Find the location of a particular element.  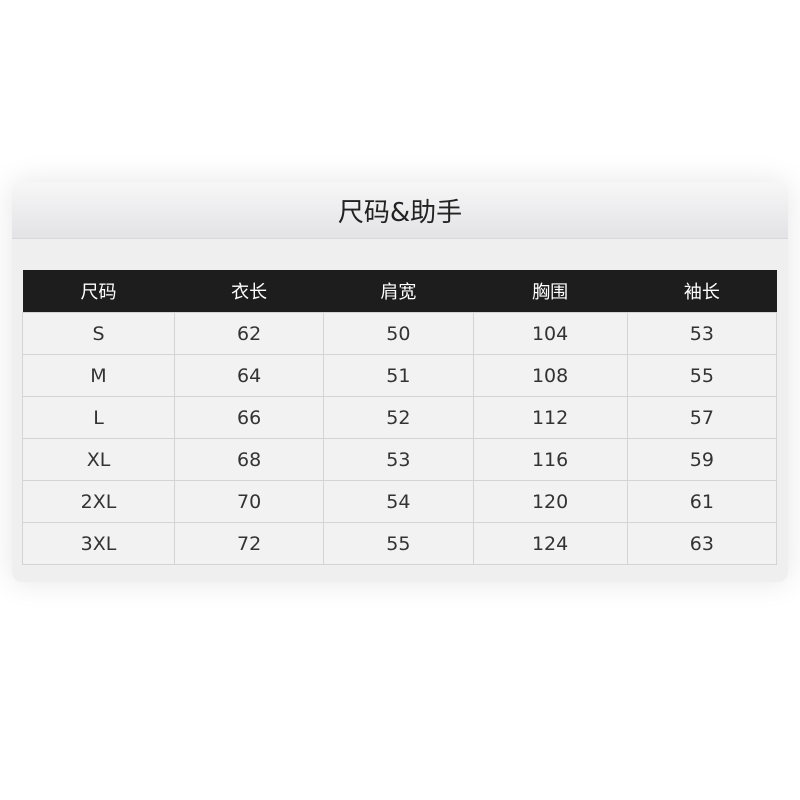

table-cell: 57 is located at coordinates (702, 417).